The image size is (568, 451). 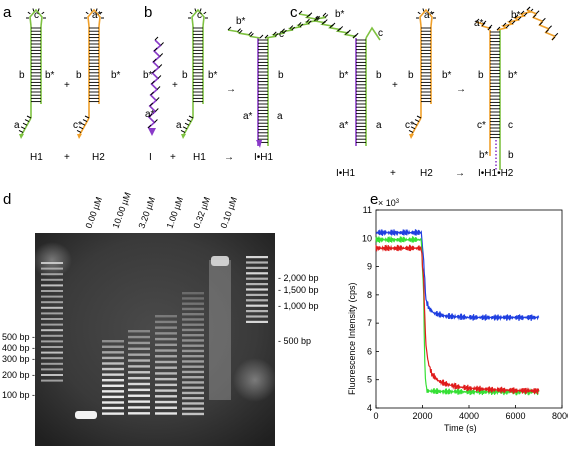 I want to click on ladder-label-1000: - 1,000 bp, so click(x=298, y=306).